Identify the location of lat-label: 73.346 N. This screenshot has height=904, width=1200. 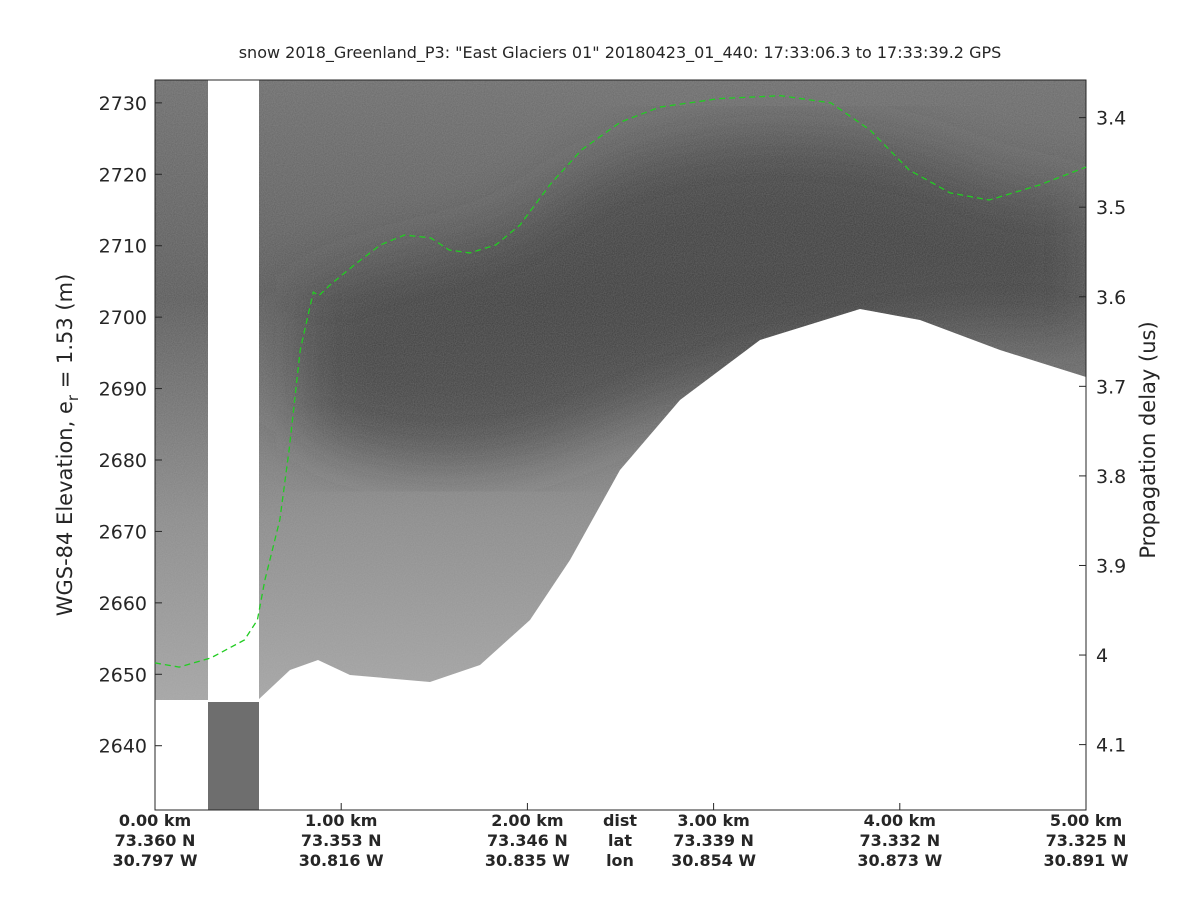
(527, 840).